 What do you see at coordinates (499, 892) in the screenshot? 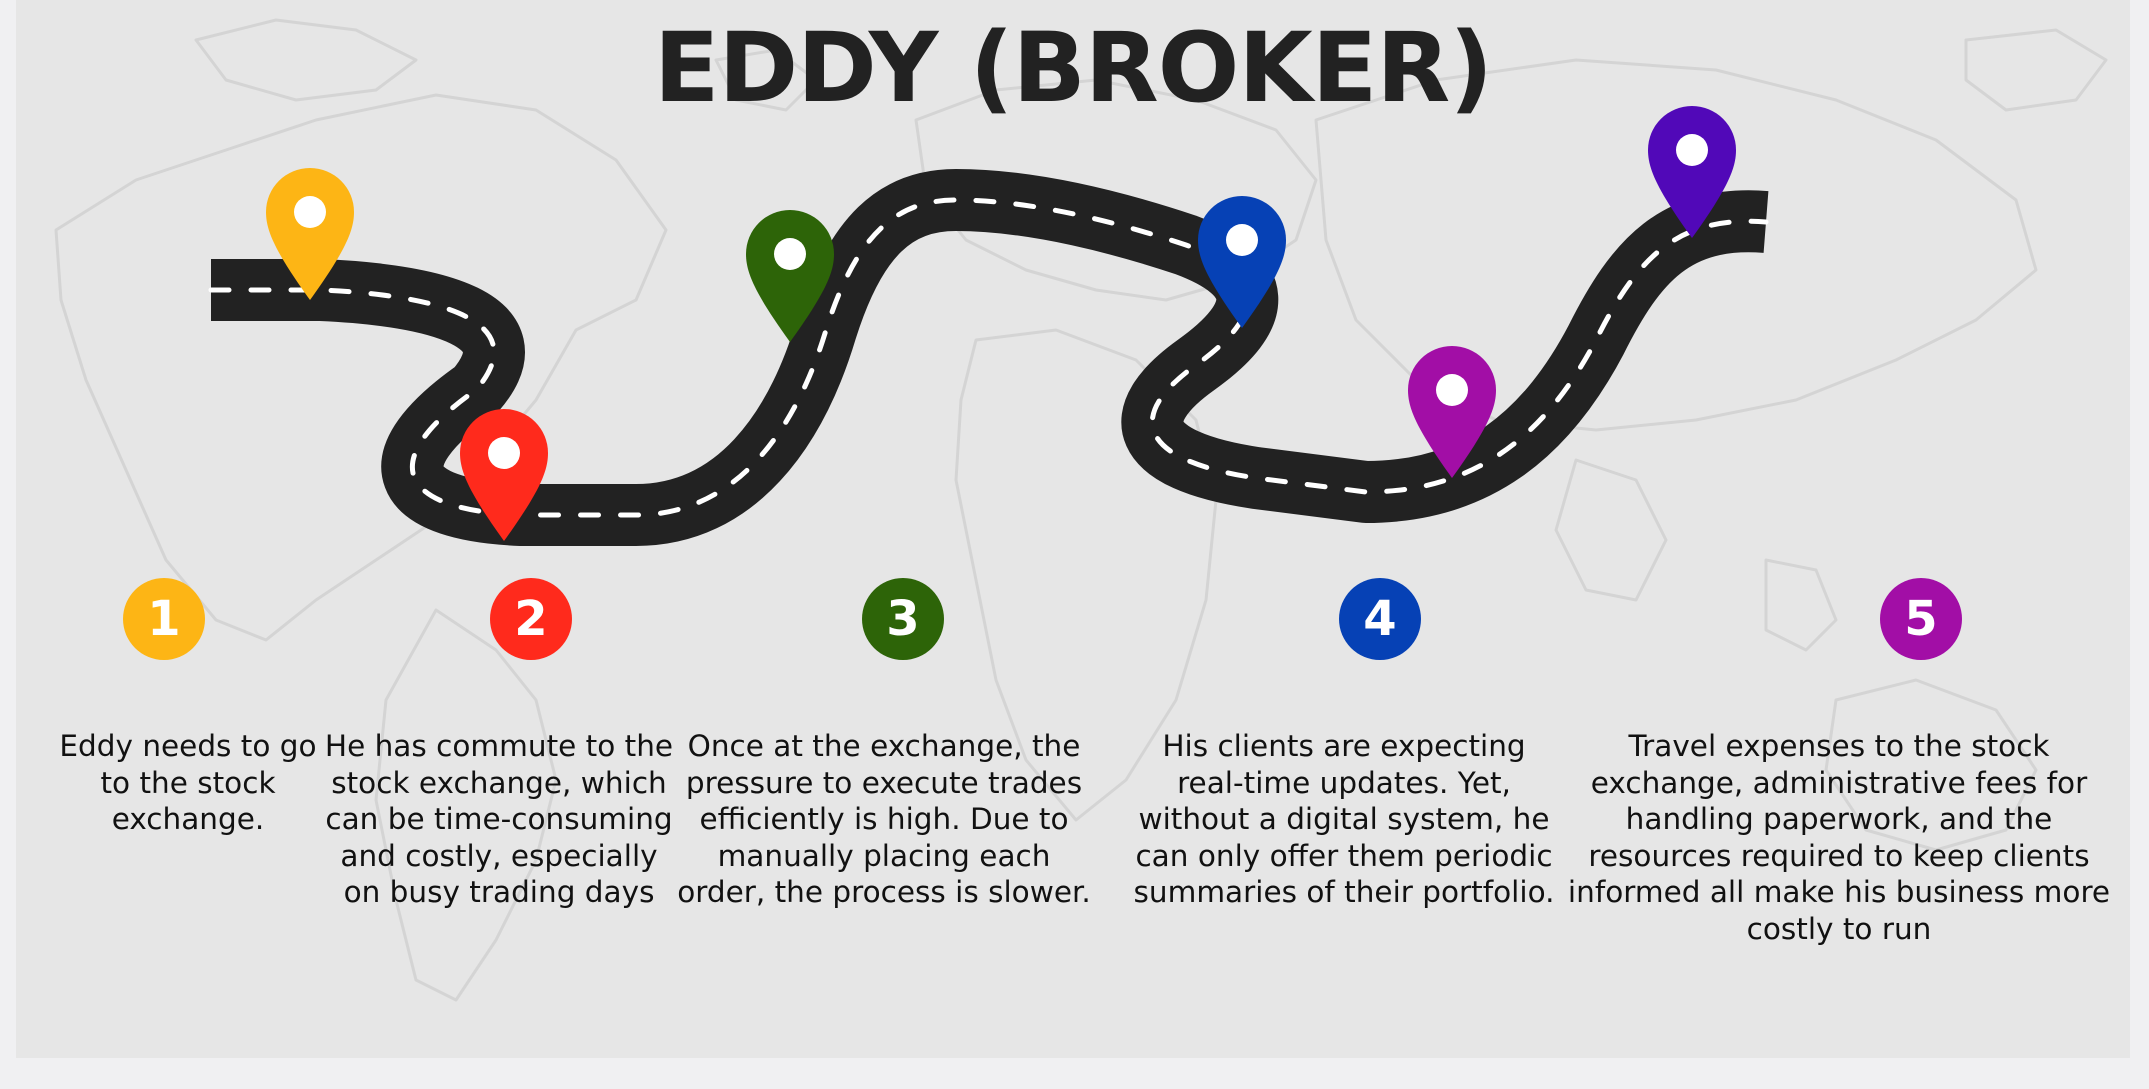
I see `description-line: on busy trading days` at bounding box center [499, 892].